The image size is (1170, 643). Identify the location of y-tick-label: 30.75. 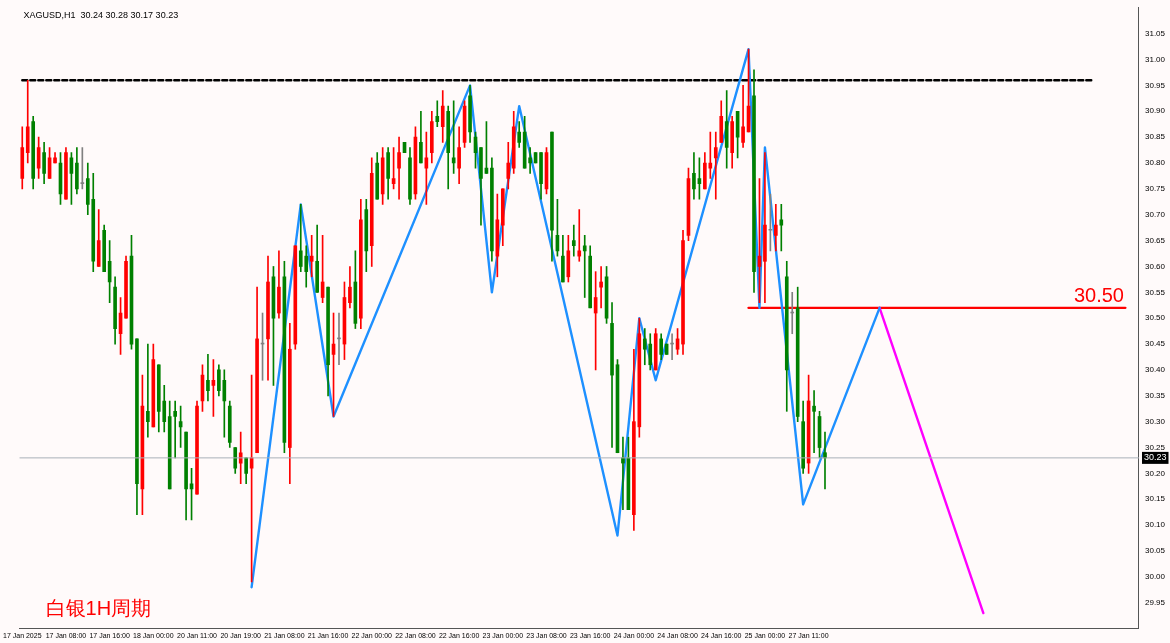
(1155, 189).